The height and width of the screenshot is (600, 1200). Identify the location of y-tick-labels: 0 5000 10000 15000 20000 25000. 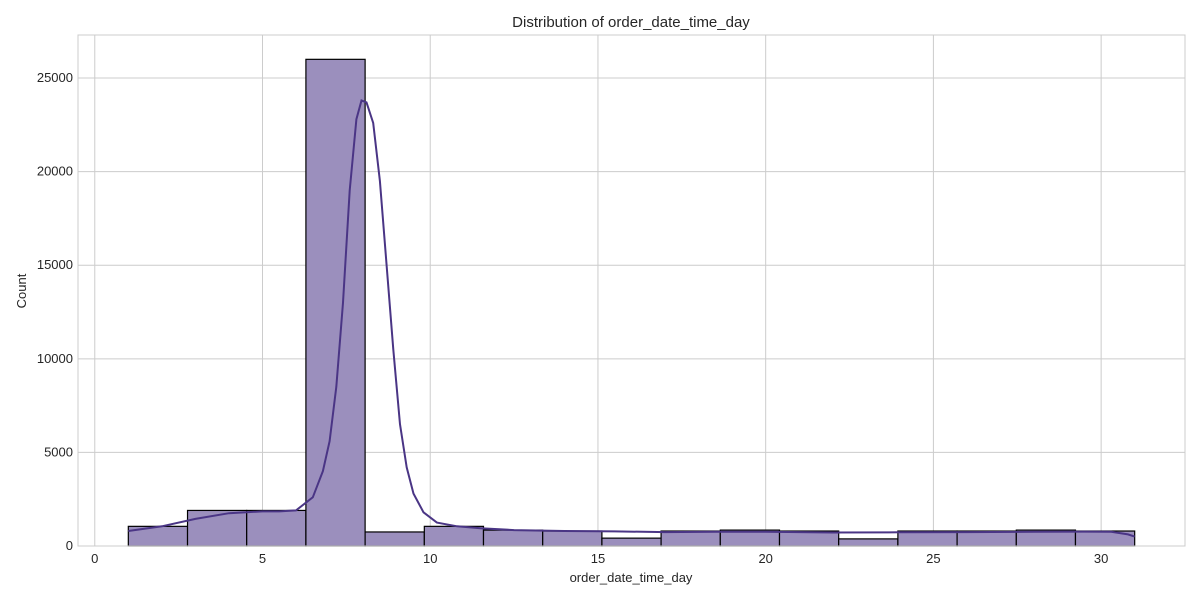
(55, 311).